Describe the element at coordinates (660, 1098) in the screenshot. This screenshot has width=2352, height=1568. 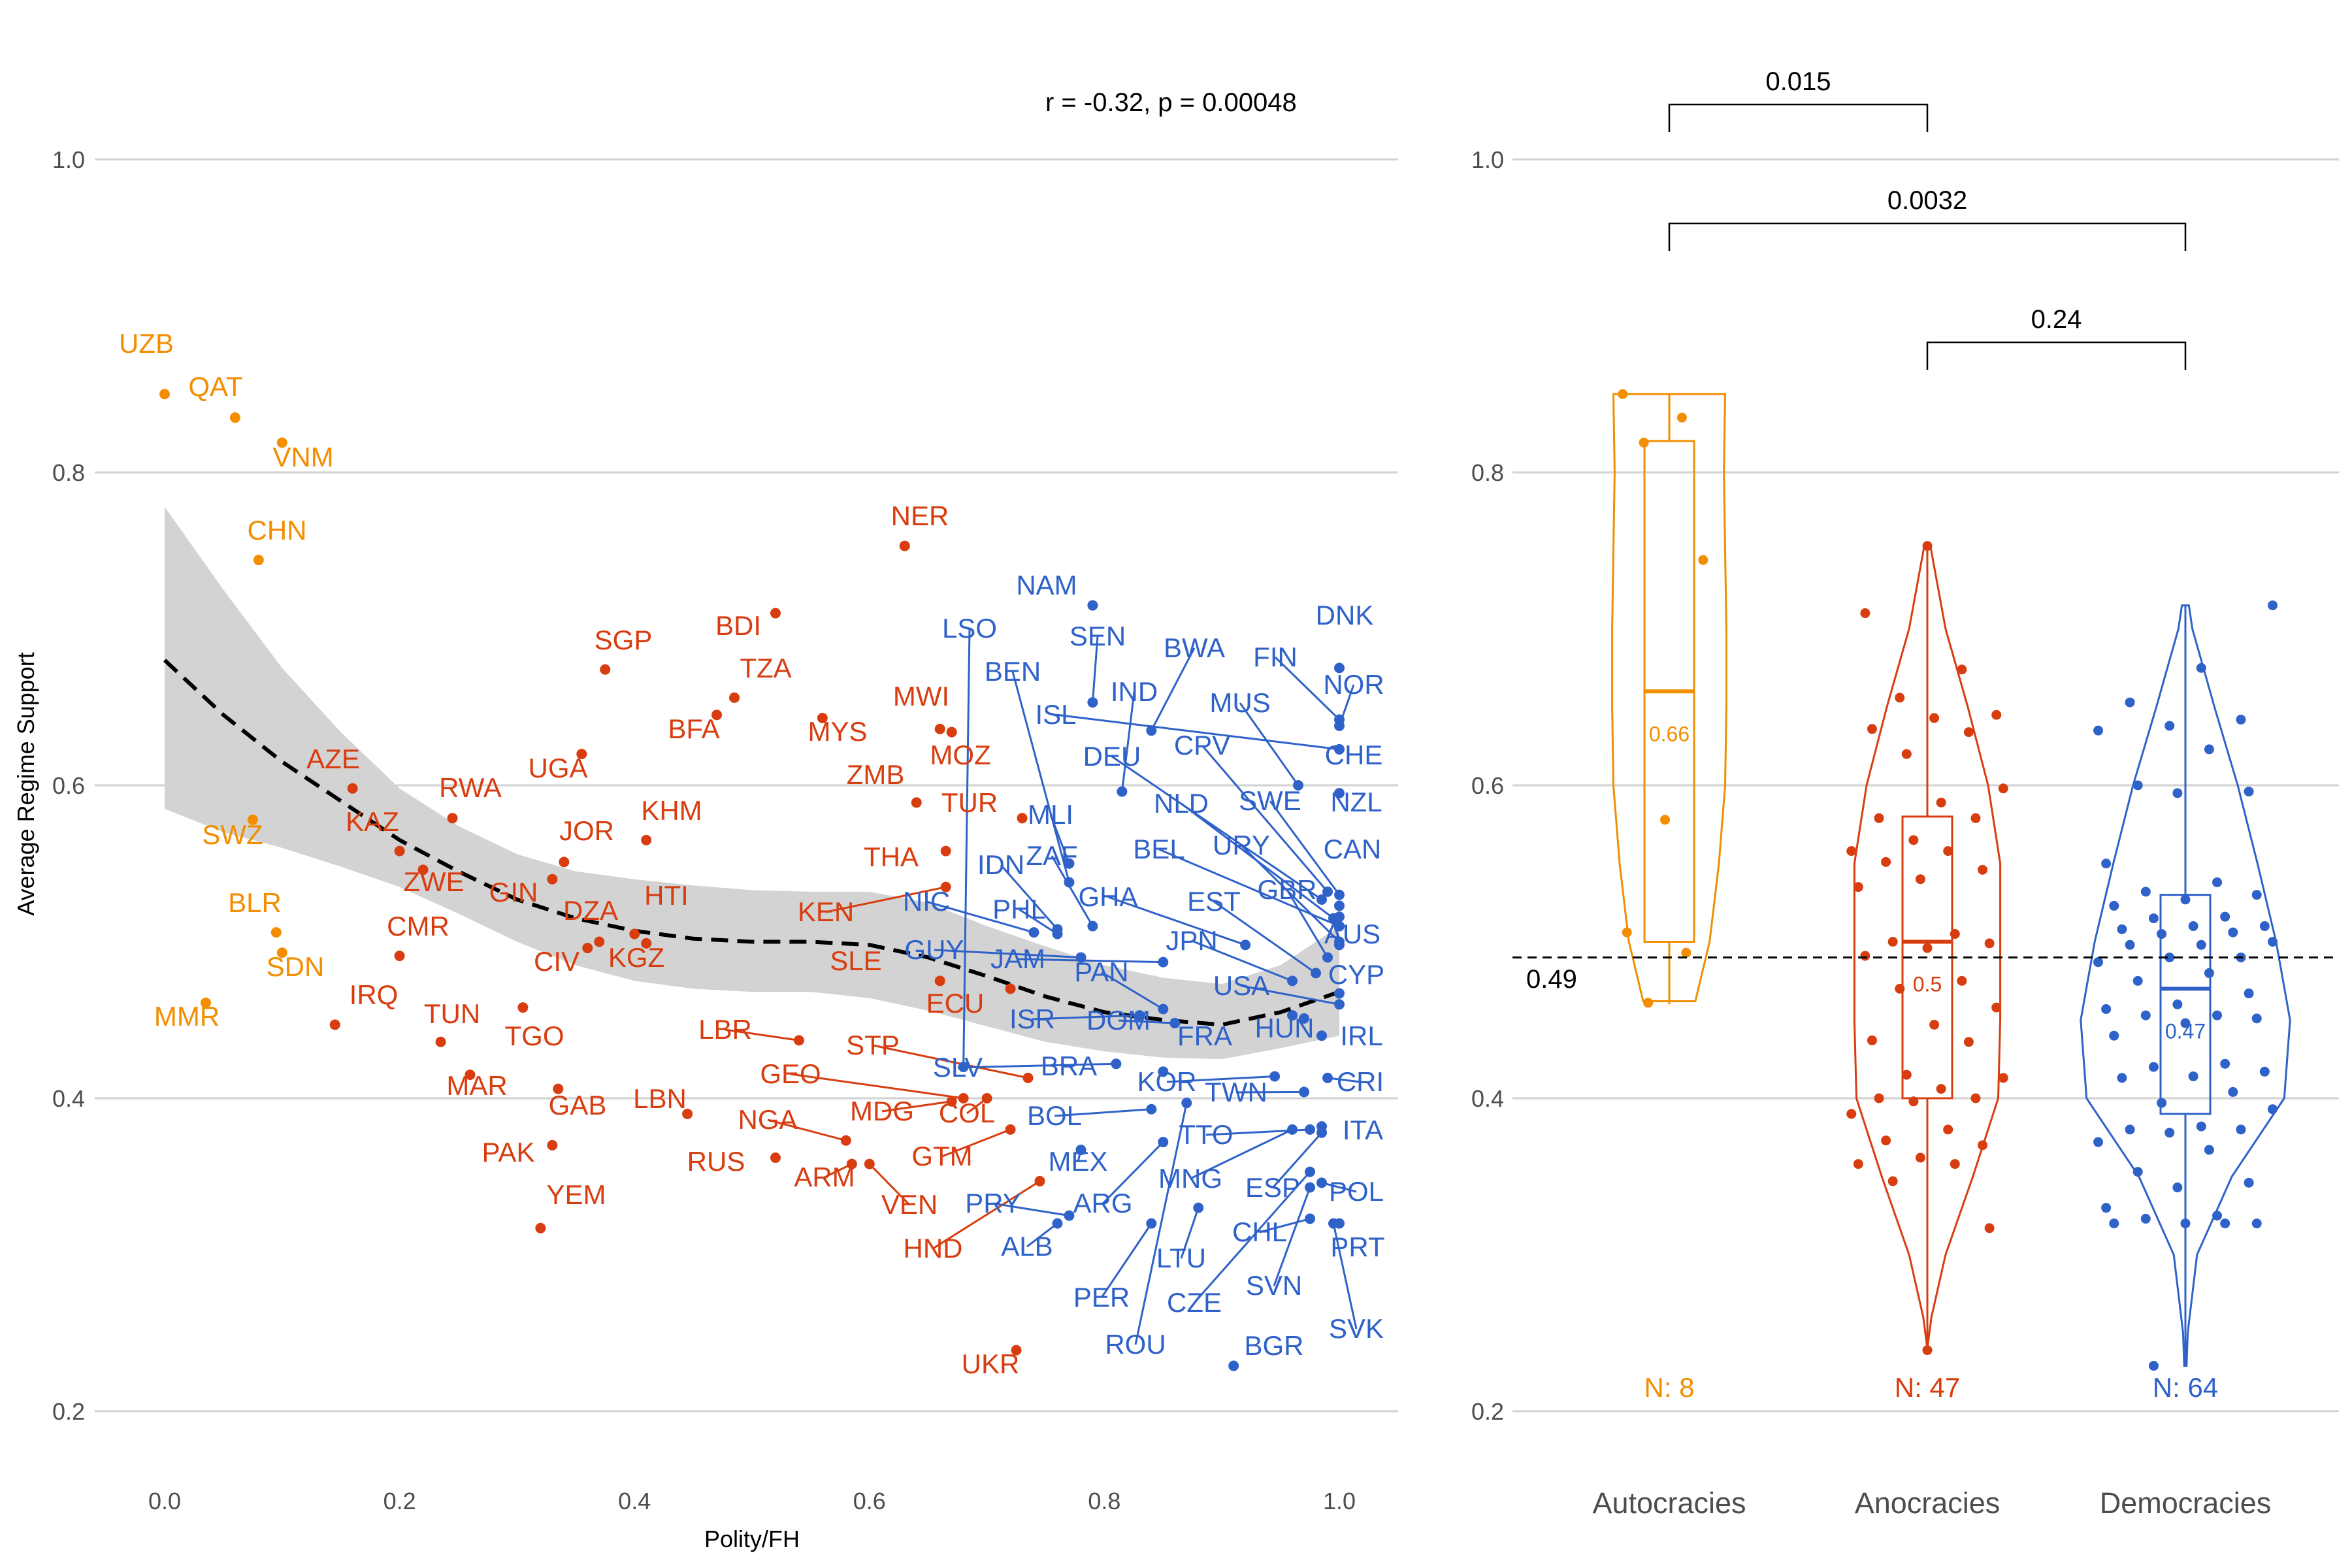
I see `label-lbn: LBN` at that location.